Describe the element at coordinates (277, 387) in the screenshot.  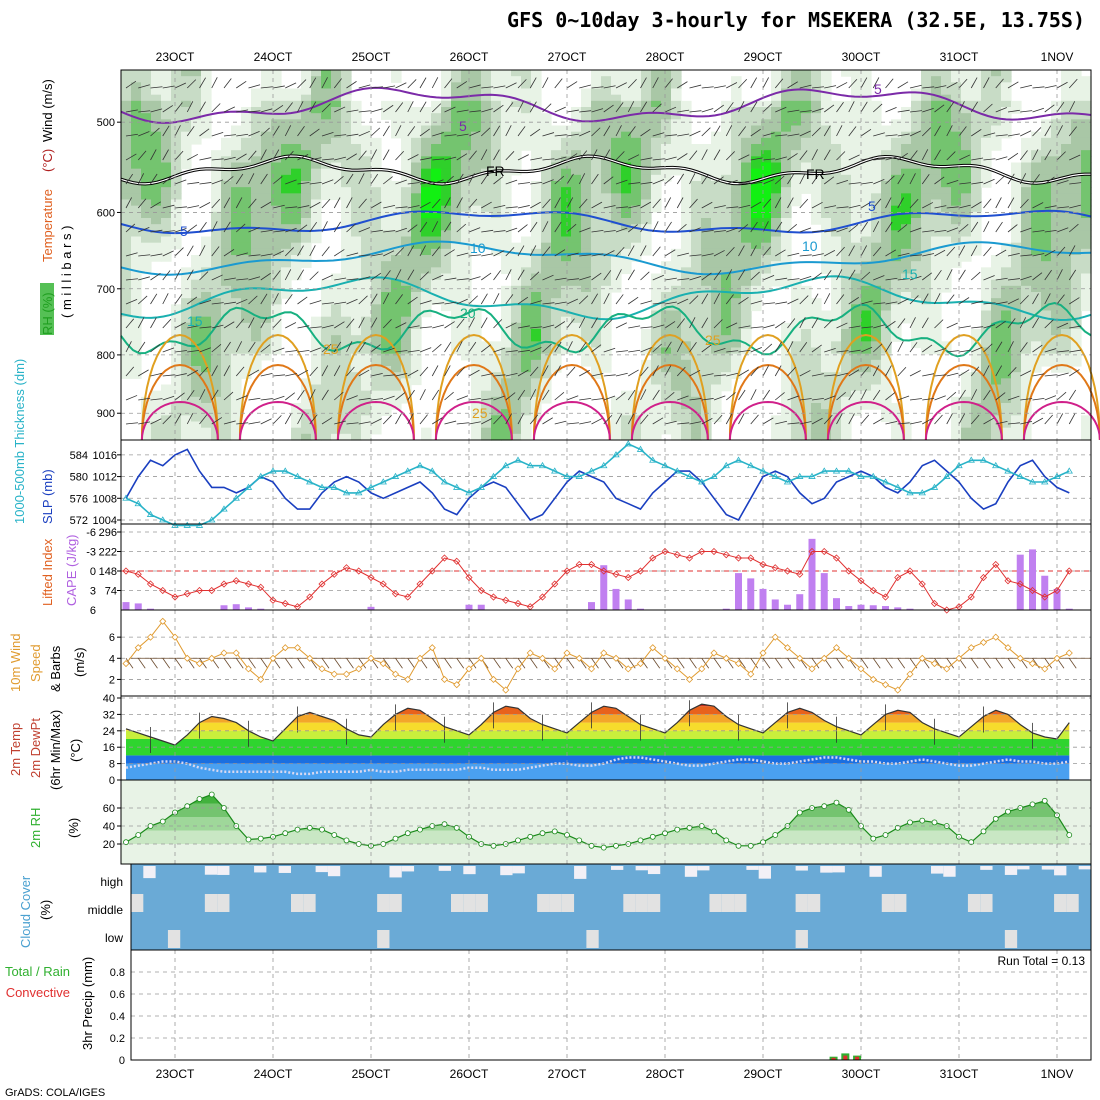
I see `contour-25c` at that location.